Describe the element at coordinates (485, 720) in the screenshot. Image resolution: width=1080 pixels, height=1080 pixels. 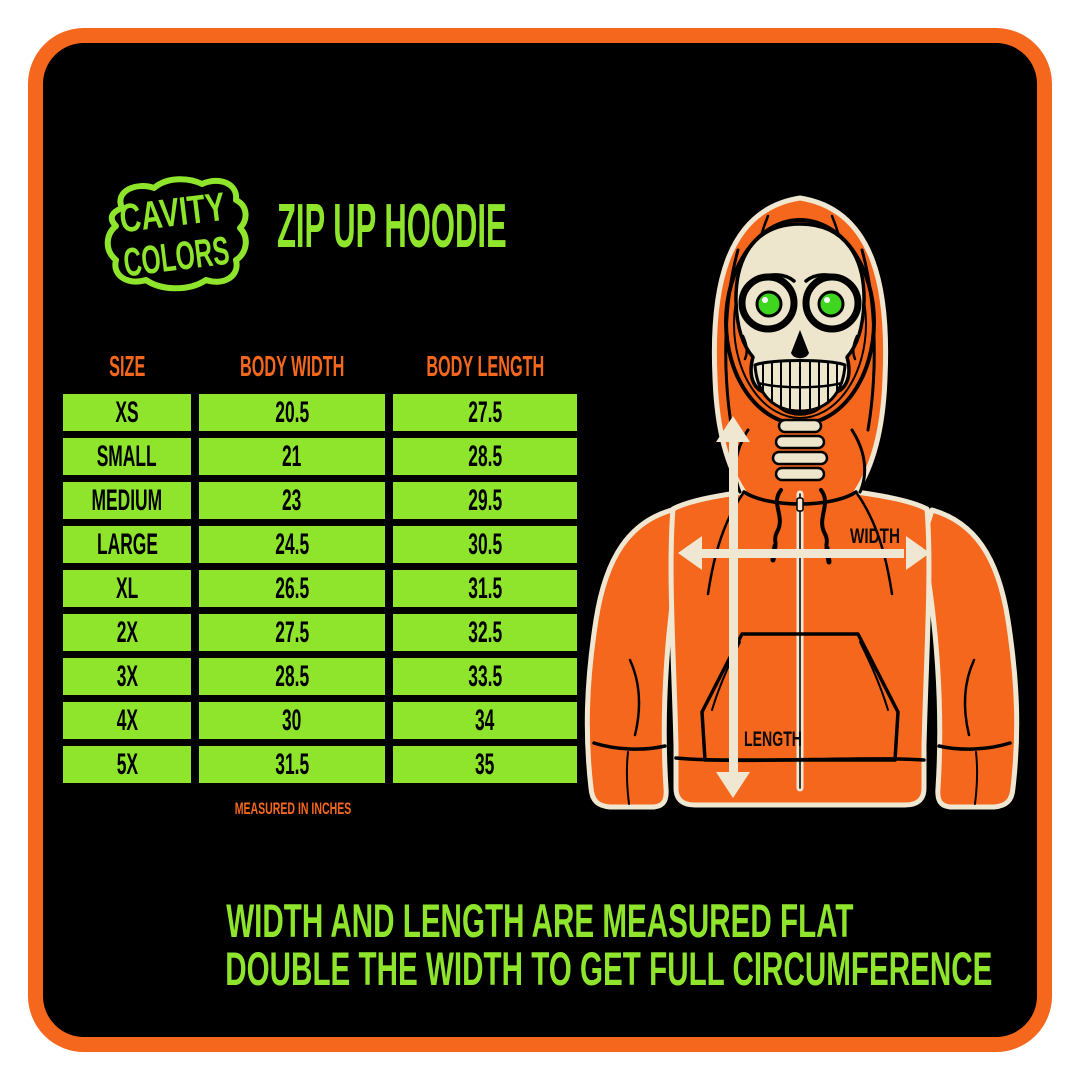
I see `table-cell: 34` at that location.